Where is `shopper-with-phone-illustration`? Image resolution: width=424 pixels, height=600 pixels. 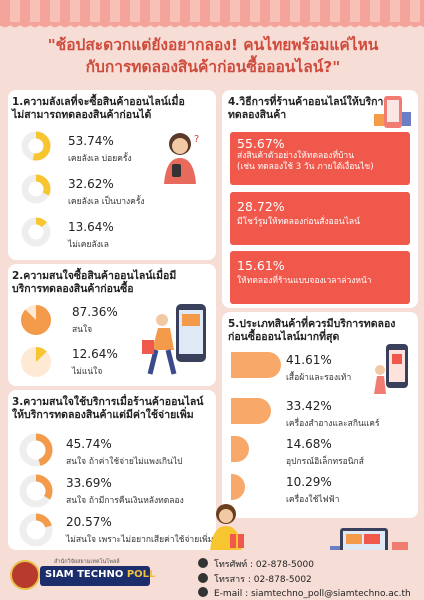
shopper-with-phone-illustration is located at coordinates (174, 339).